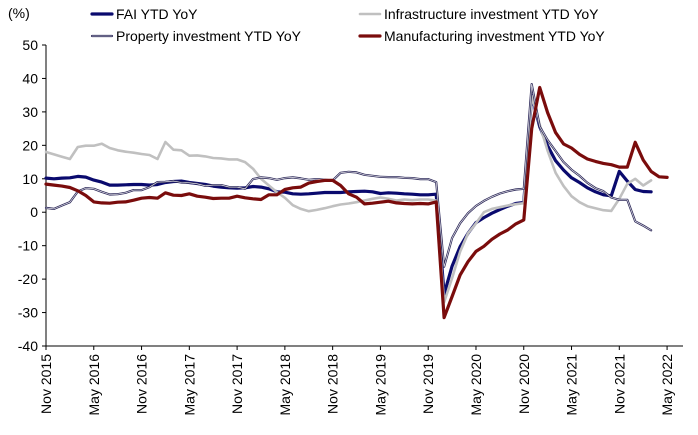  I want to click on y-tick-label: 10, so click(30, 179).